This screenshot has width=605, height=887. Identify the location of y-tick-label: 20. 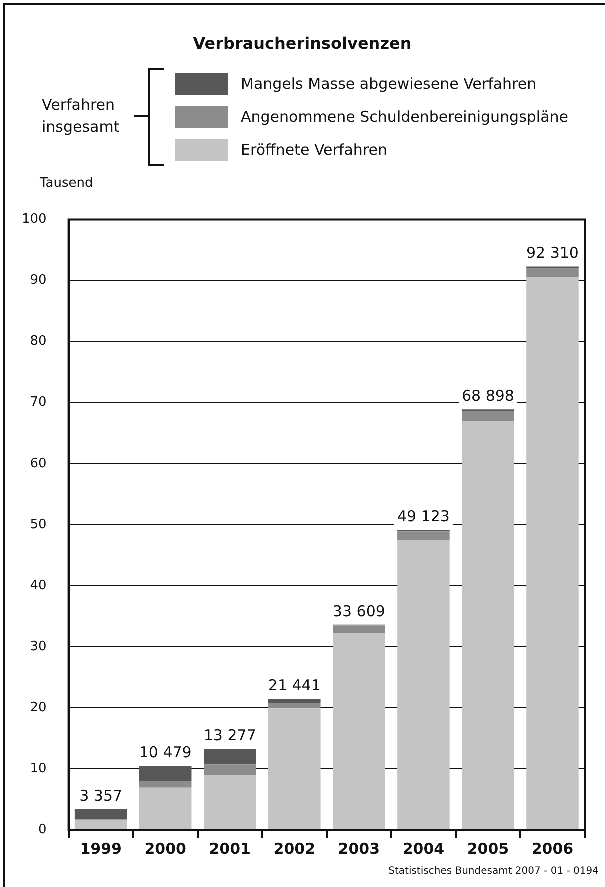
(38, 708).